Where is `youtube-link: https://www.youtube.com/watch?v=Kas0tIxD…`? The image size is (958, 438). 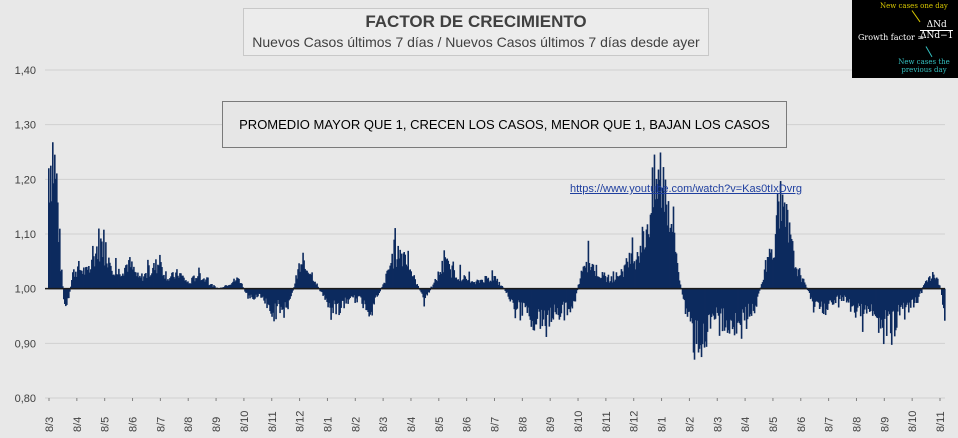 youtube-link: https://www.youtube.com/watch?v=Kas0tIxD… is located at coordinates (686, 189).